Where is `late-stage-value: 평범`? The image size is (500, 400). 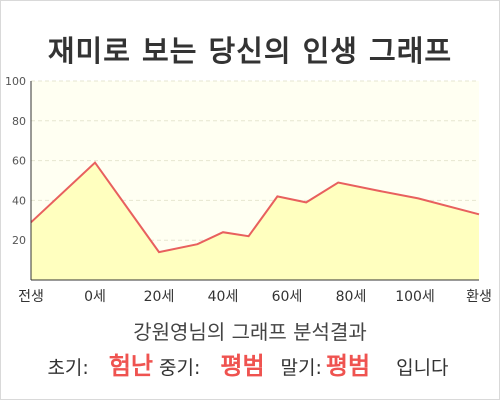 late-stage-value: 평범 is located at coordinates (348, 366).